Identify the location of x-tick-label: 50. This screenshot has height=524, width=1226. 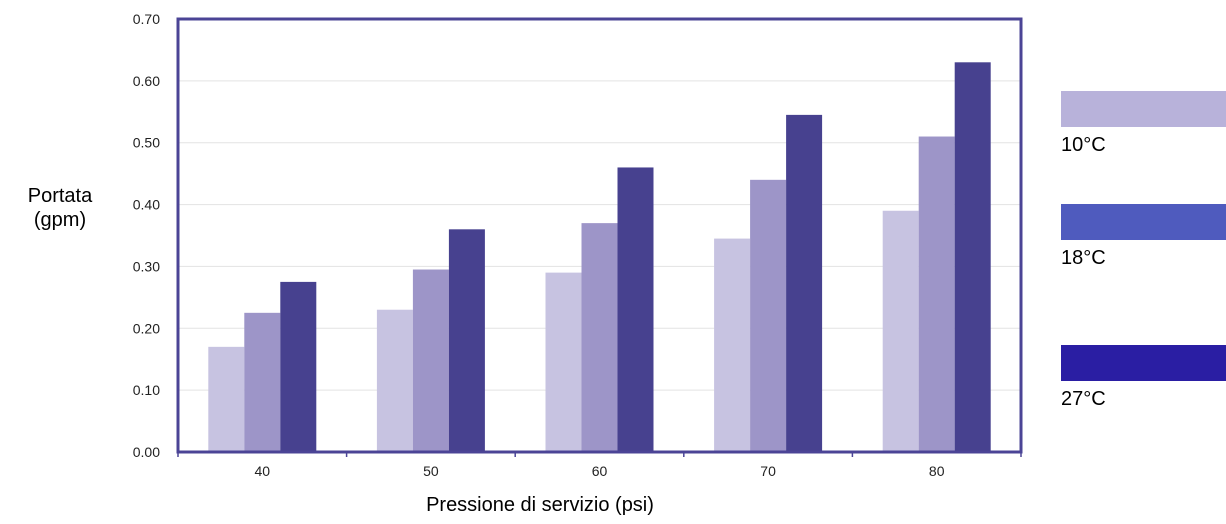
(431, 471).